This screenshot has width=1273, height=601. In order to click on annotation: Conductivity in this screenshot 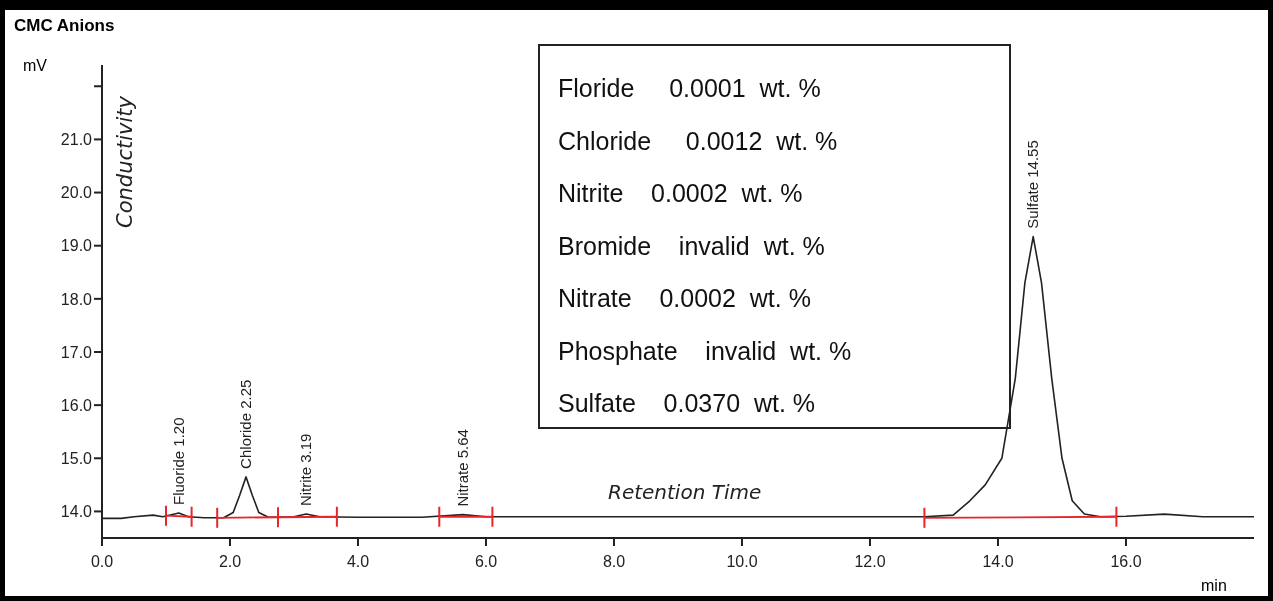, I will do `click(125, 162)`.